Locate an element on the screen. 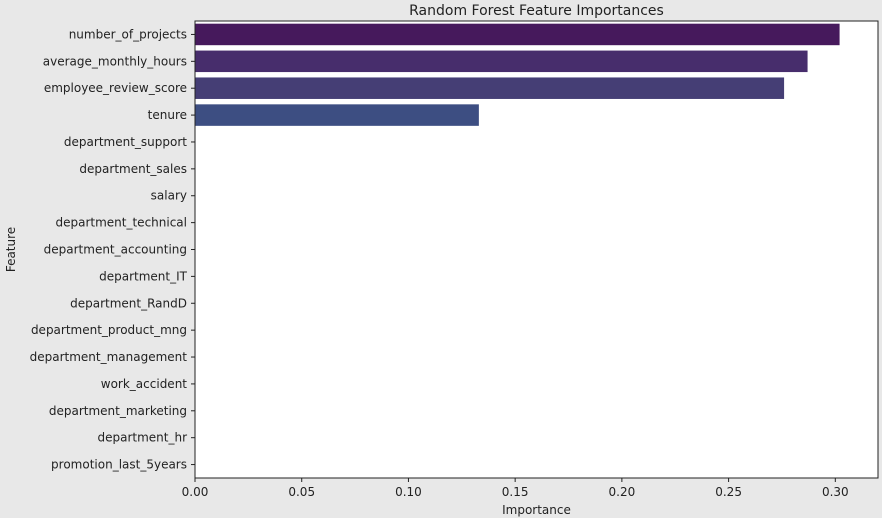  y-tick-label: department_technical is located at coordinates (121, 223).